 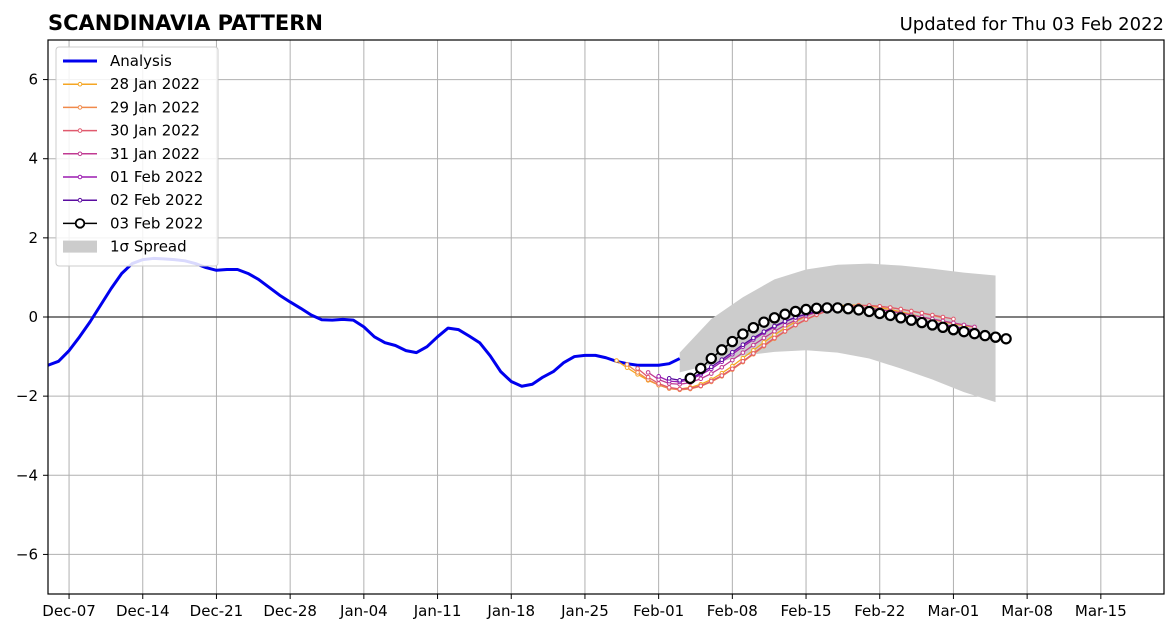 What do you see at coordinates (155, 84) in the screenshot?
I see `legend-label: 28 Jan 2022` at bounding box center [155, 84].